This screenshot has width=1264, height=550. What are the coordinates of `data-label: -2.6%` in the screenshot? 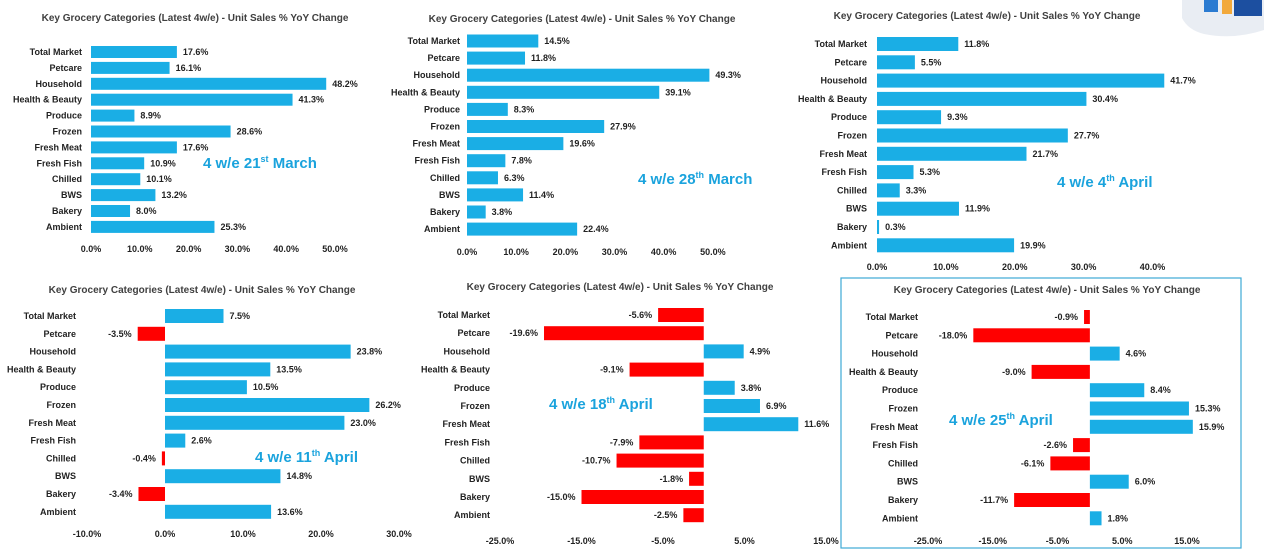 It's located at (1056, 445).